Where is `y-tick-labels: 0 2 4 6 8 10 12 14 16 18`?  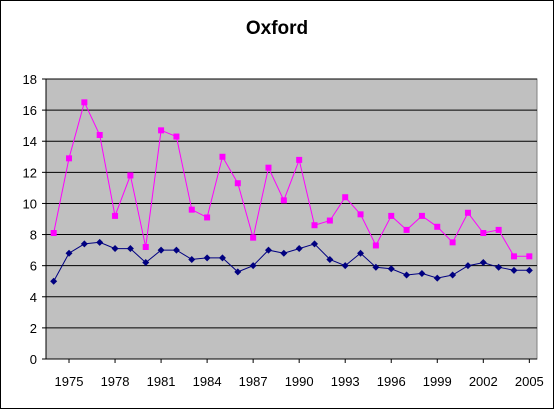
y-tick-labels: 0 2 4 6 8 10 12 14 16 18 is located at coordinates (30, 219).